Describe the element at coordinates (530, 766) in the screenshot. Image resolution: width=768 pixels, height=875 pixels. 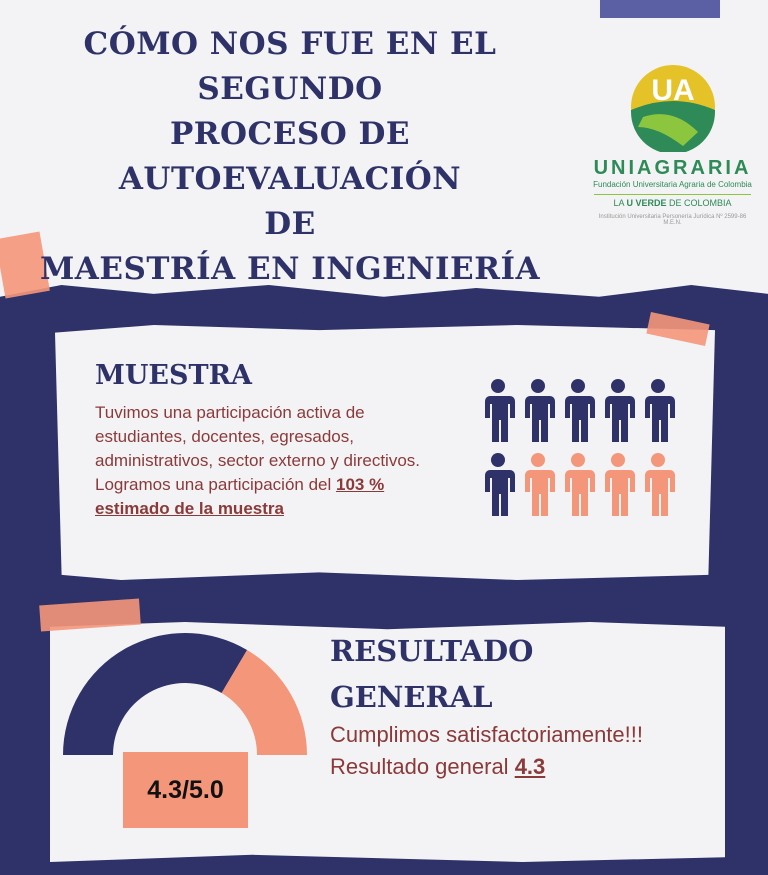
I see `result-value: 4.3` at that location.